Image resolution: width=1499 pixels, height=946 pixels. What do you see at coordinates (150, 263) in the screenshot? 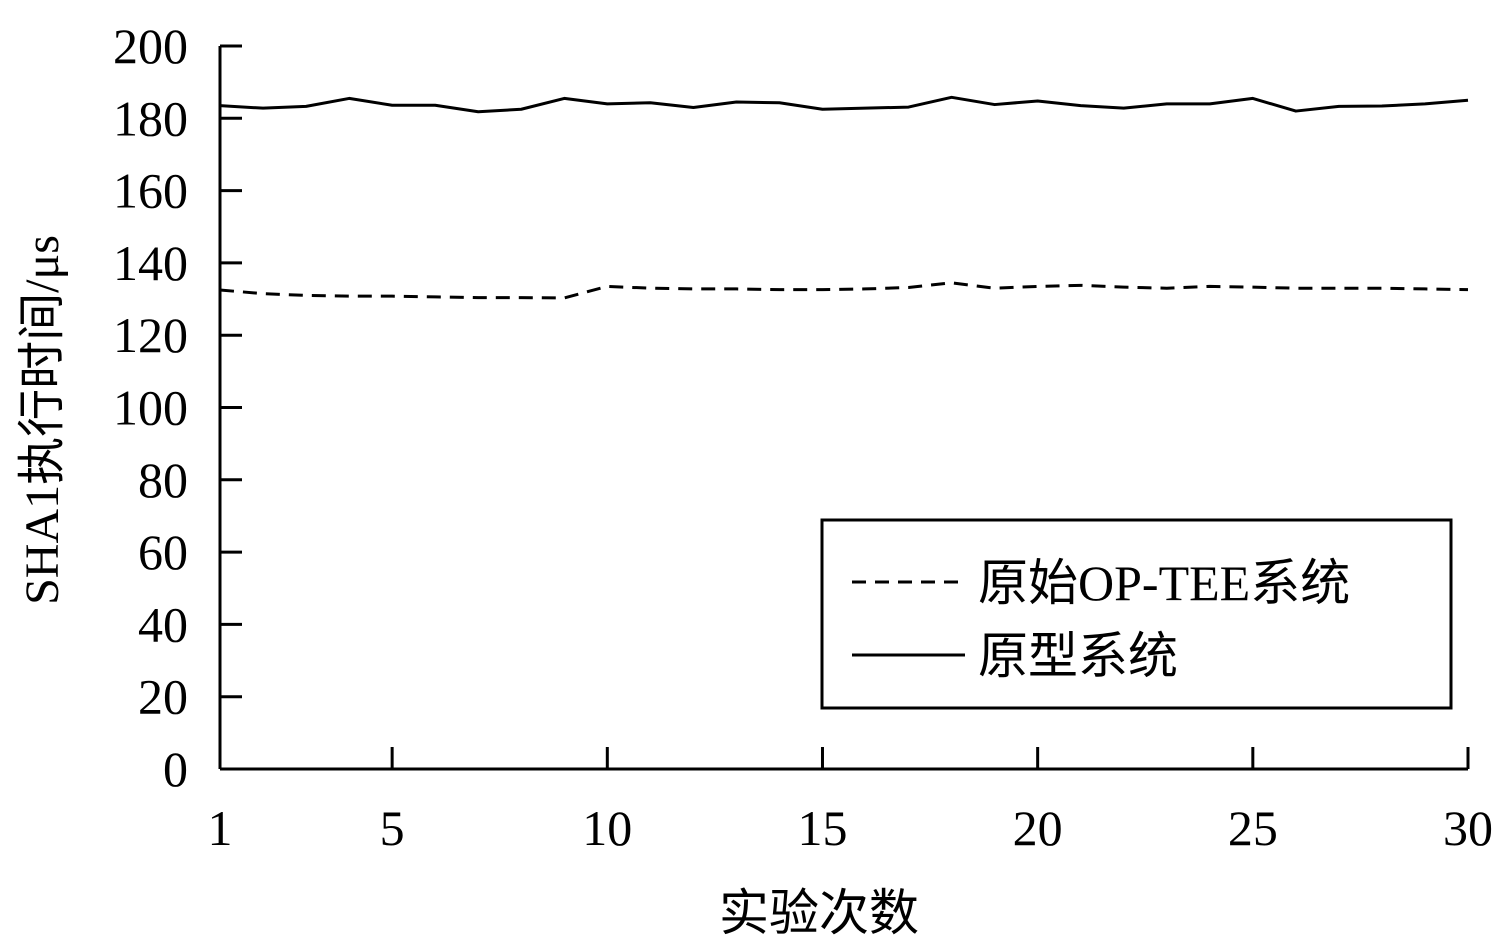
I see `y-tick-label: 140` at bounding box center [150, 263].